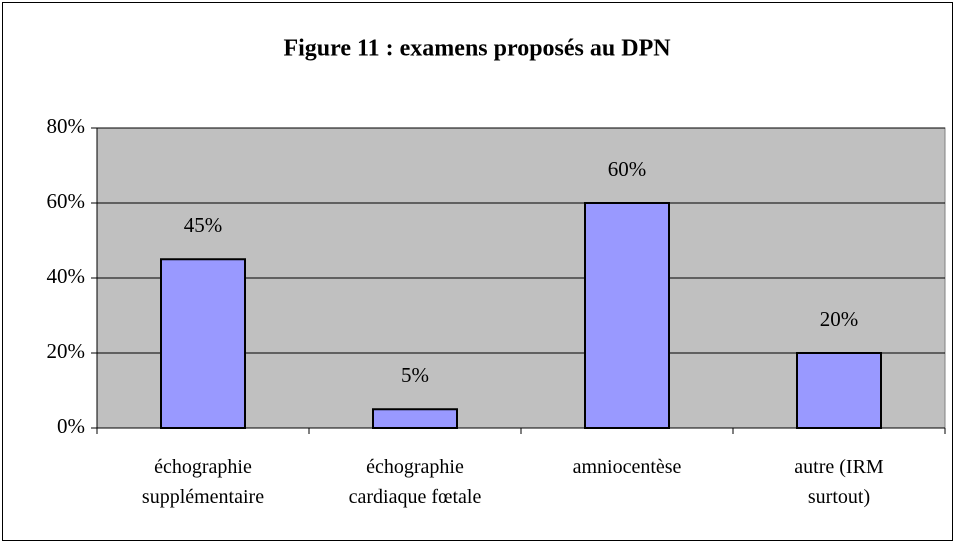 The height and width of the screenshot is (543, 955). What do you see at coordinates (203, 482) in the screenshot?
I see `x-tick-label: échographie supplémentaire` at bounding box center [203, 482].